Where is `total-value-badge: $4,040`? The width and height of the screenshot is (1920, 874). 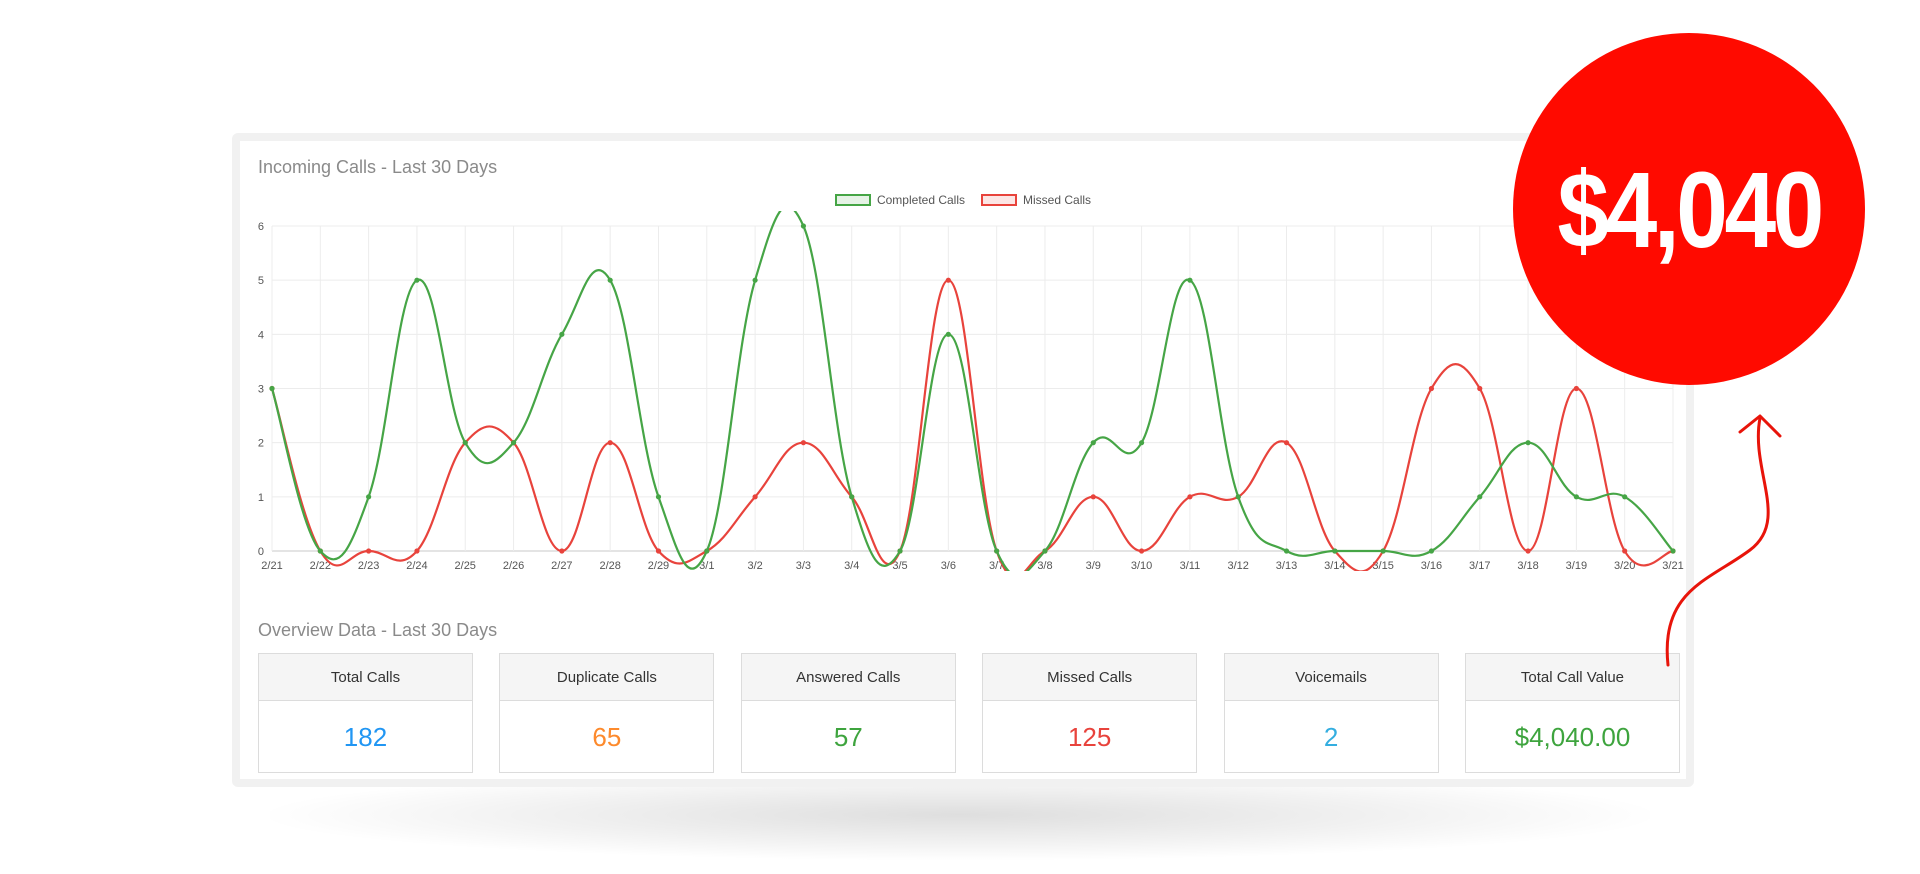
total-value-badge: $4,040 is located at coordinates (1689, 209).